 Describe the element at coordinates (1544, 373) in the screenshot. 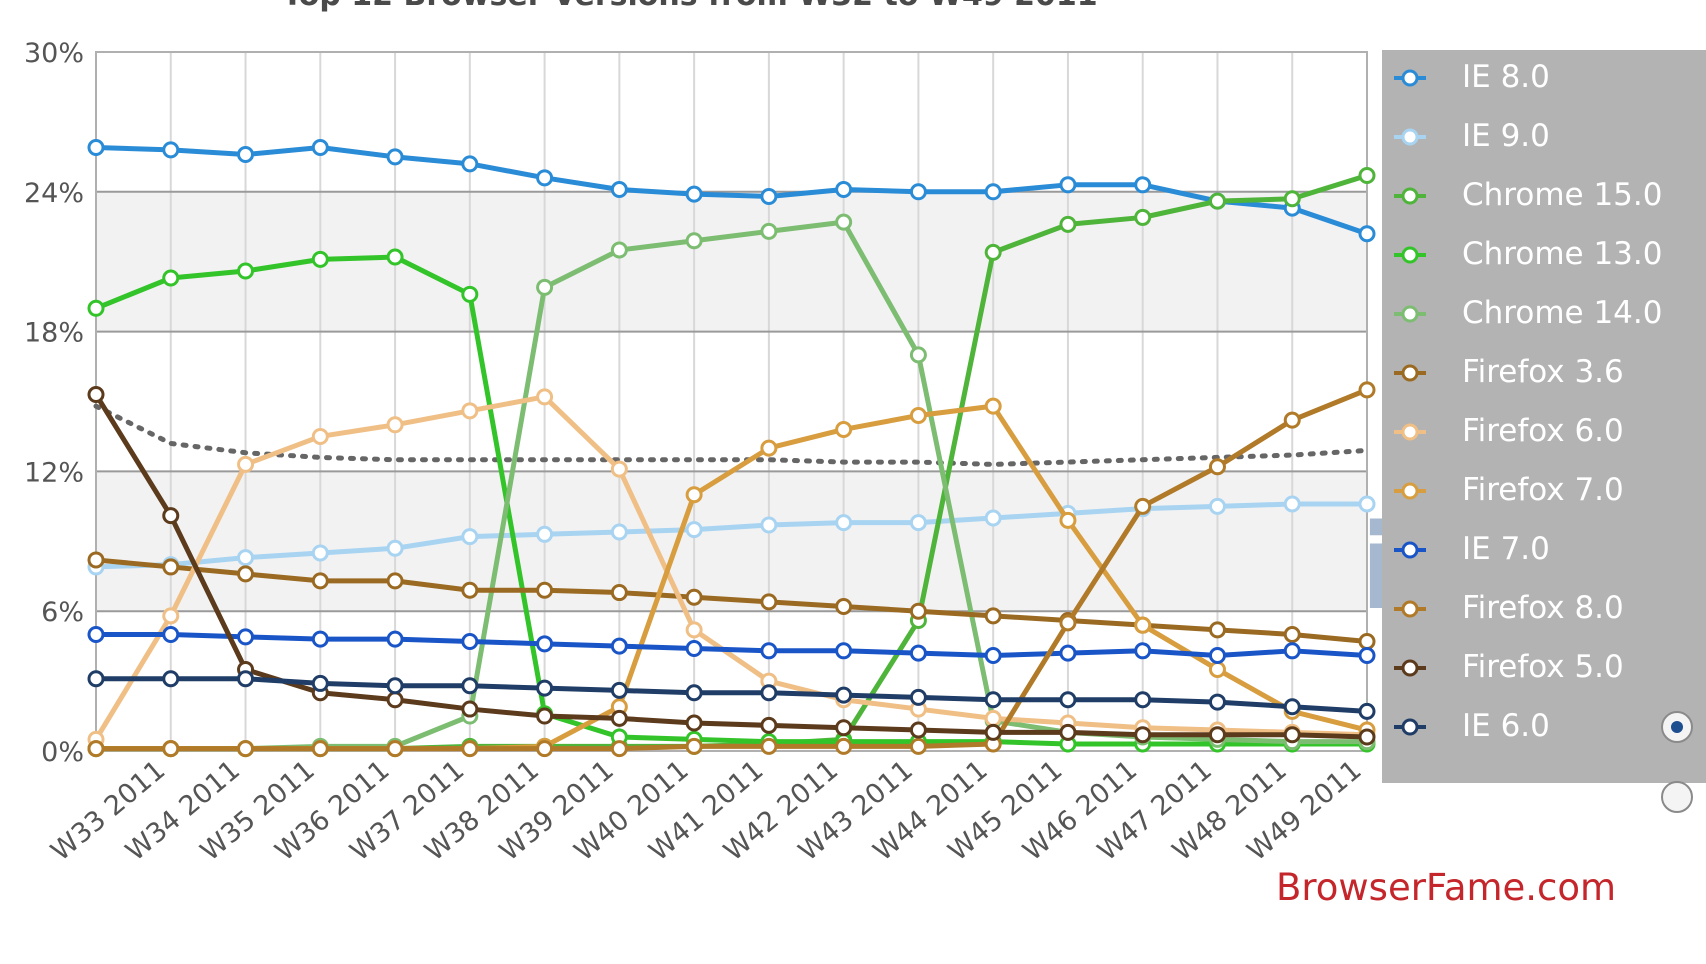

I see `legend-item-firefox-3-6: Firefox 3.6` at that location.